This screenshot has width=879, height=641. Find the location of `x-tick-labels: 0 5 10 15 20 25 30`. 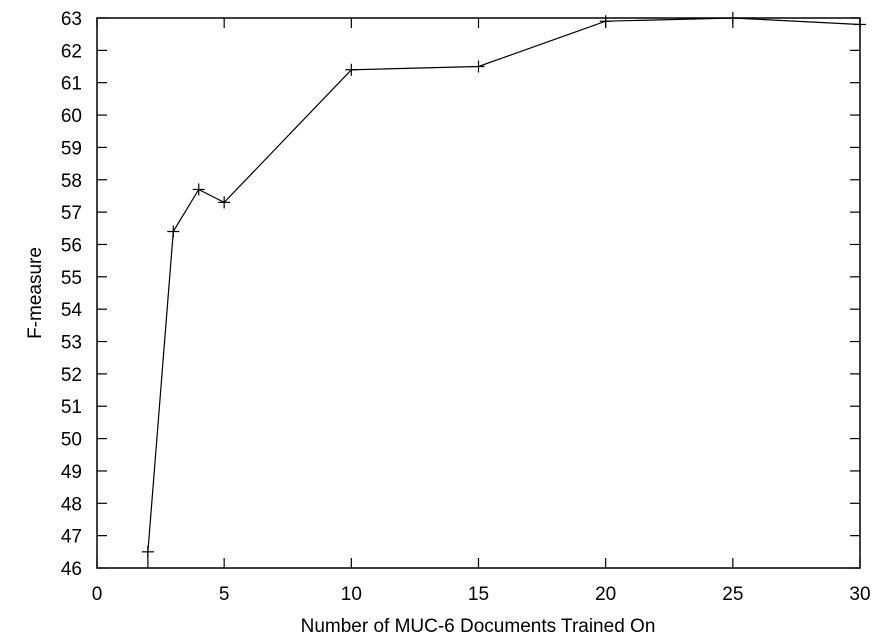

x-tick-labels: 0 5 10 15 20 25 30 is located at coordinates (481, 594).